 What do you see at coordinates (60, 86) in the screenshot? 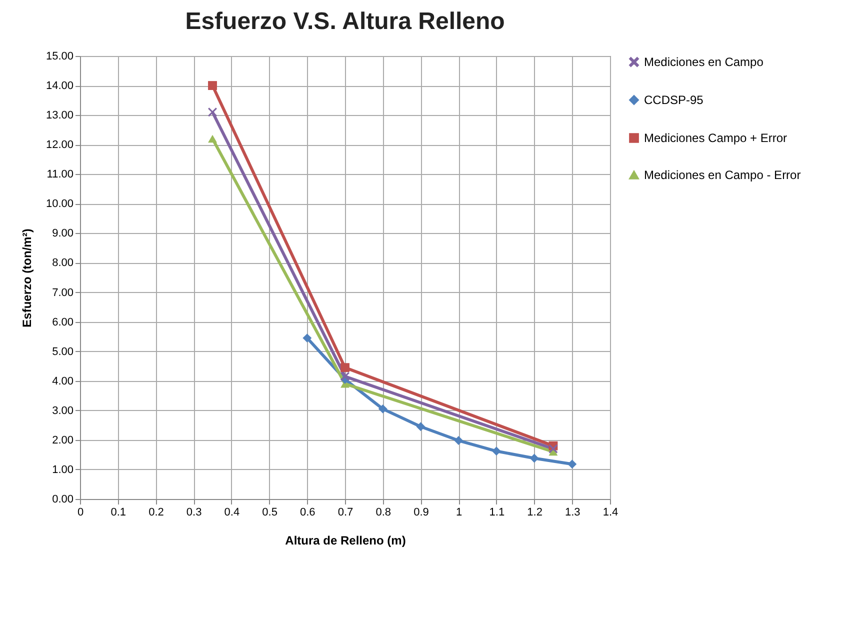
I see `y-tick-label: 14.00` at bounding box center [60, 86].